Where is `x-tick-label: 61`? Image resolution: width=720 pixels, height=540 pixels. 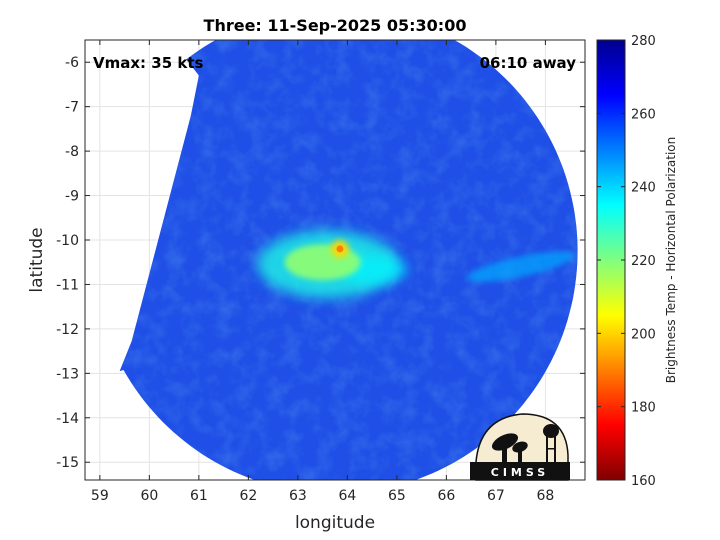 x-tick-label: 61 is located at coordinates (199, 496).